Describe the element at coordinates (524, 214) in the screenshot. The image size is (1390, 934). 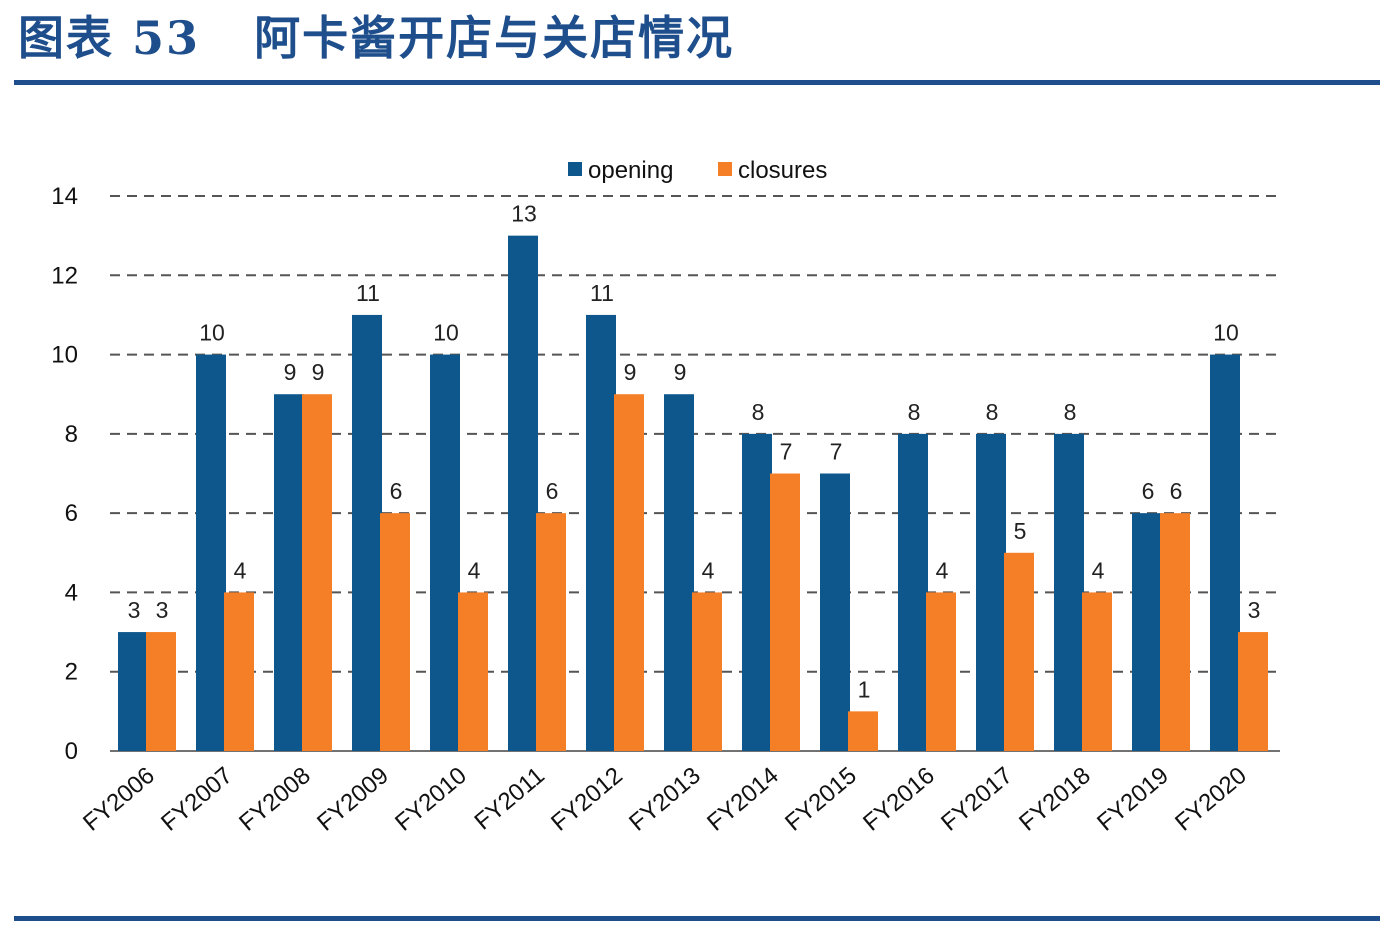
I see `data-label-opening: 13` at that location.